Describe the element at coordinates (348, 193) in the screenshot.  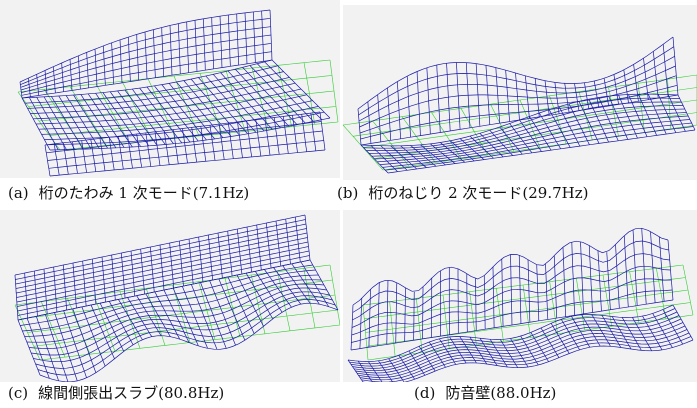
I see `caption-tag-b: (b)` at that location.